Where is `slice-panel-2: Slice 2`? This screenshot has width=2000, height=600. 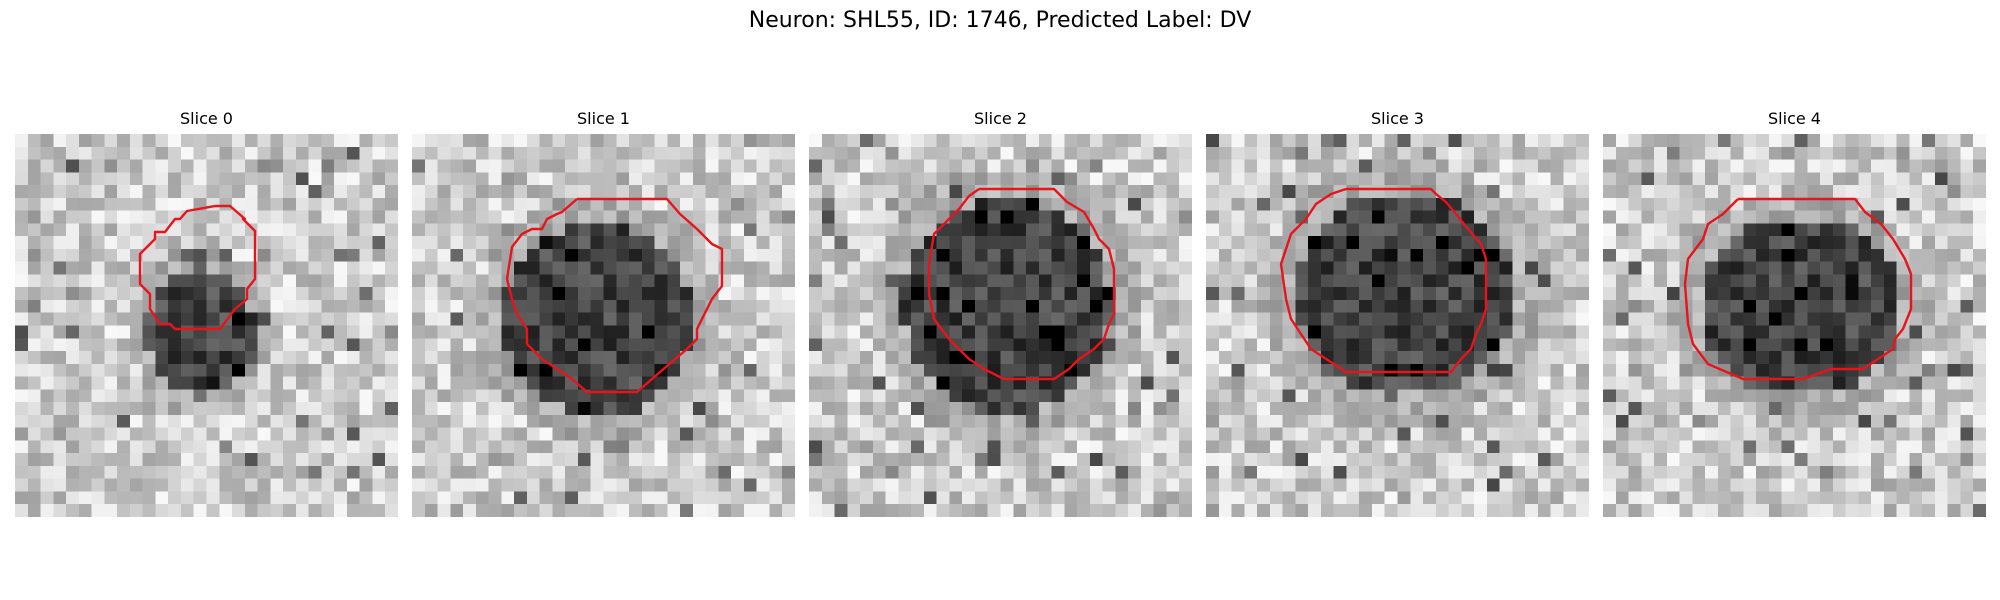 slice-panel-2: Slice 2 is located at coordinates (1000, 312).